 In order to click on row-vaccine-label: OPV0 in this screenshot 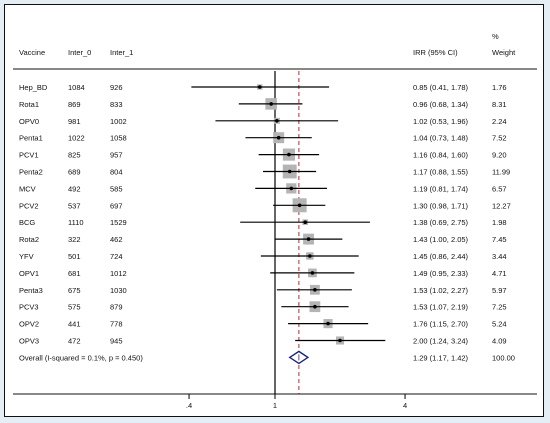, I will do `click(29, 121)`.